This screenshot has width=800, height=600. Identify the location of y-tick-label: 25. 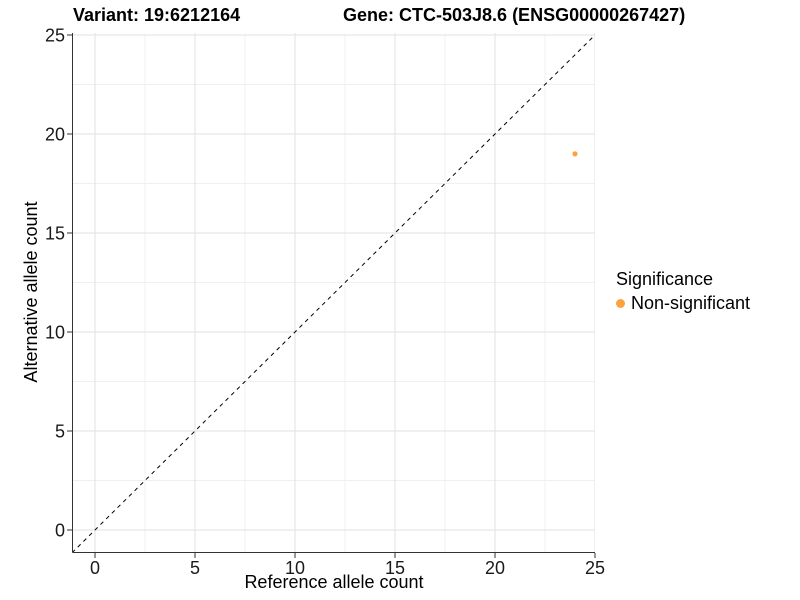
(55, 36).